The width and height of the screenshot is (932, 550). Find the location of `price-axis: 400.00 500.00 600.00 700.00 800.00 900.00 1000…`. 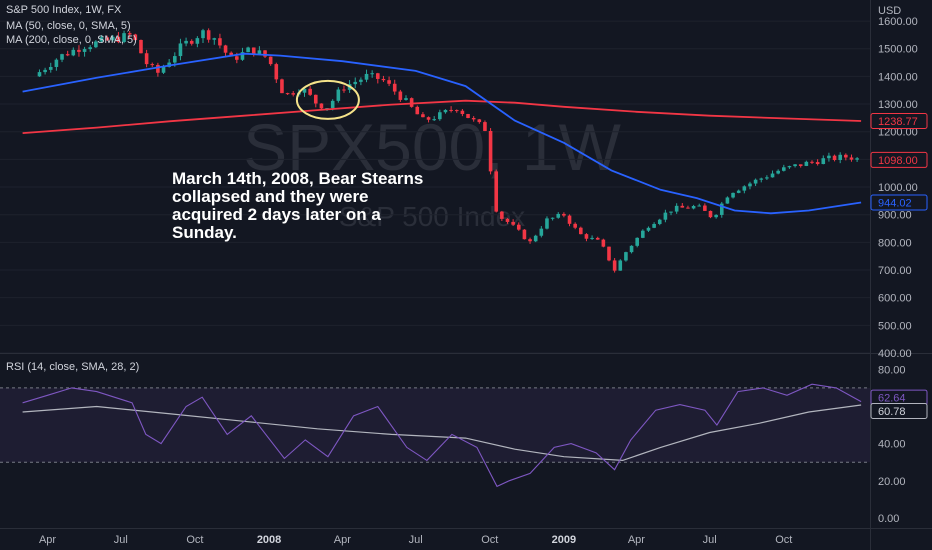

price-axis: 400.00 500.00 600.00 700.00 800.00 900.00 1000… is located at coordinates (898, 188).